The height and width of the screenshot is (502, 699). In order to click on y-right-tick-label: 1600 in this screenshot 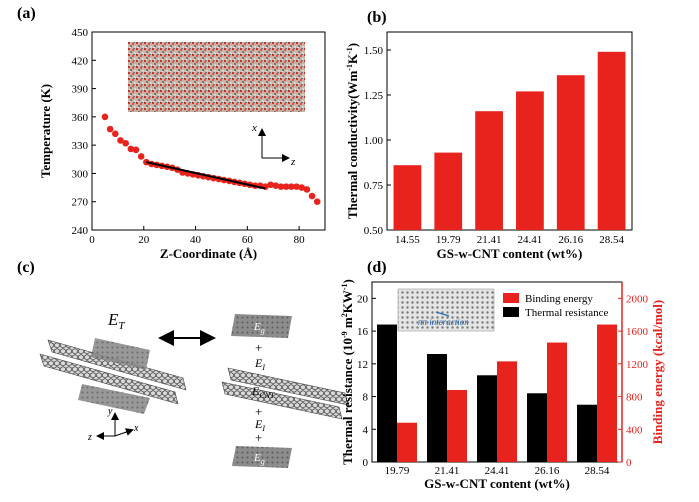, I will do `click(637, 332)`.